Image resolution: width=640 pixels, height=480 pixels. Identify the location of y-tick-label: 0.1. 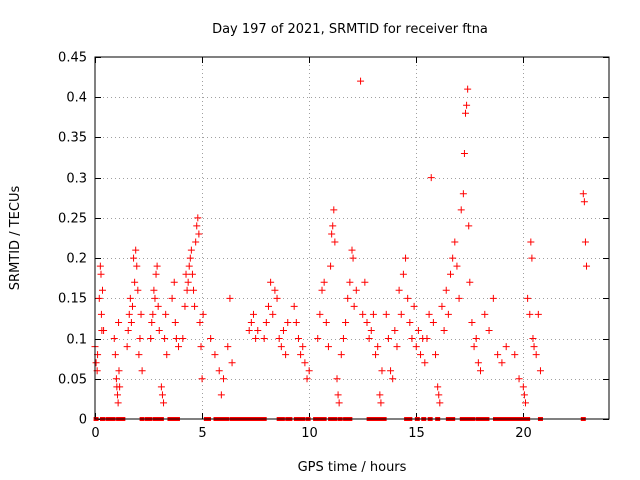
(76, 340).